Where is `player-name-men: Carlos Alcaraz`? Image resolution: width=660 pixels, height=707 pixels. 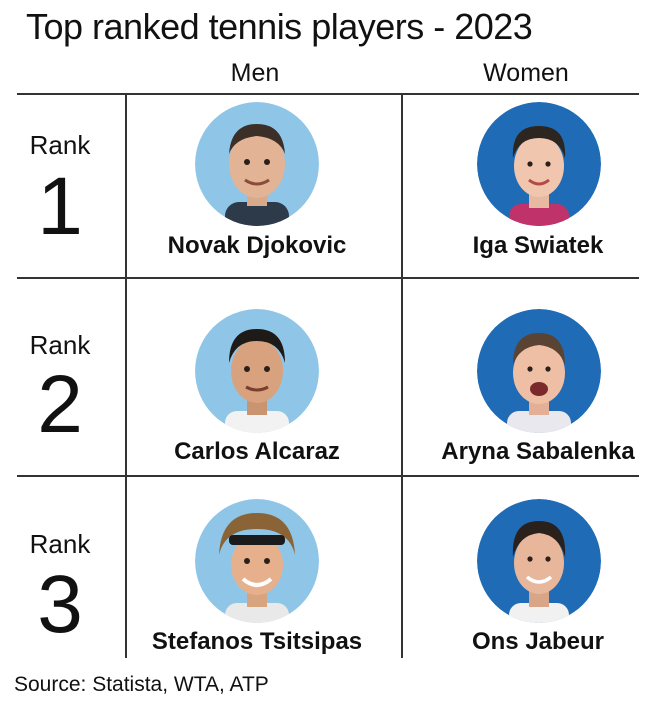
player-name-men: Carlos Alcaraz is located at coordinates (257, 451).